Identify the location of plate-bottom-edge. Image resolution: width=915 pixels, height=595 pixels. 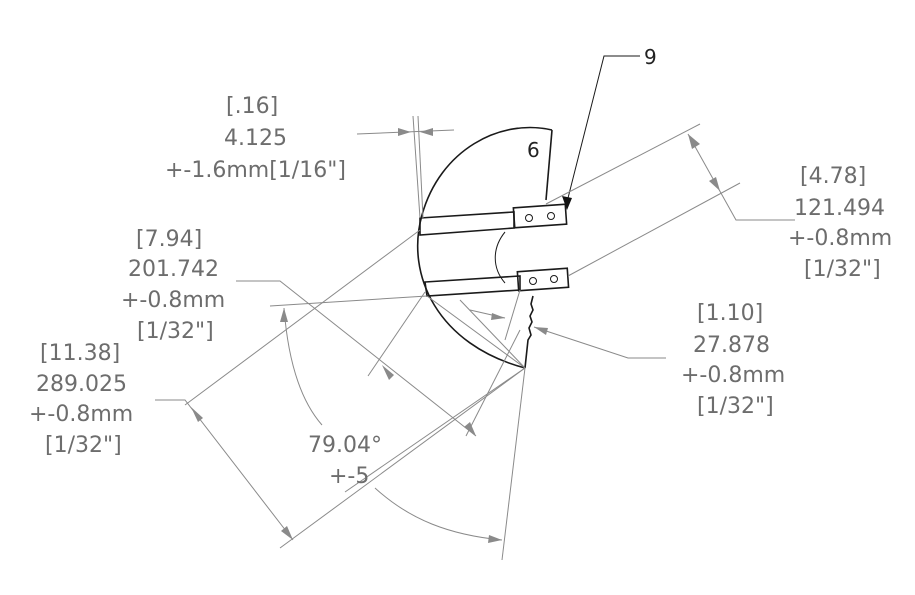
(529, 332).